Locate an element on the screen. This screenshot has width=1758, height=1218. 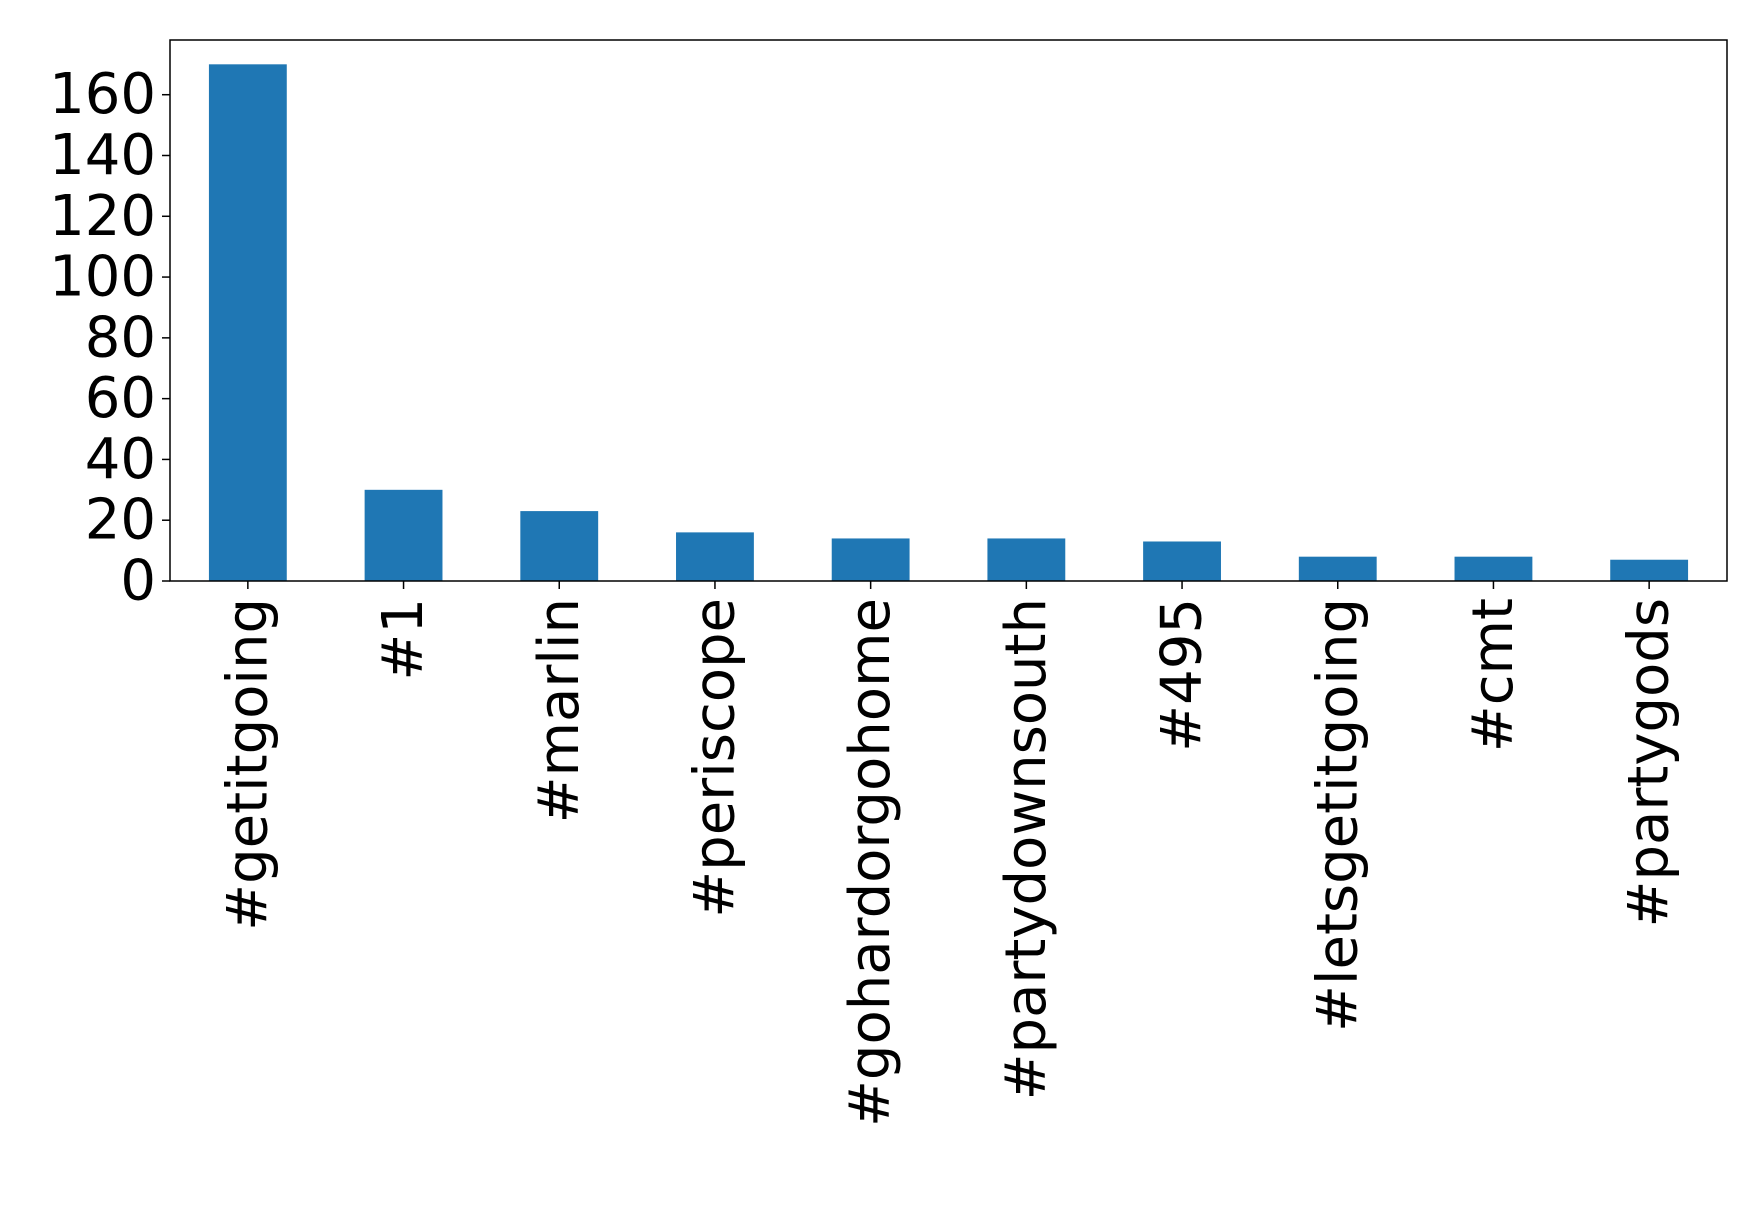
x-tick-label: #495 is located at coordinates (1182, 675).